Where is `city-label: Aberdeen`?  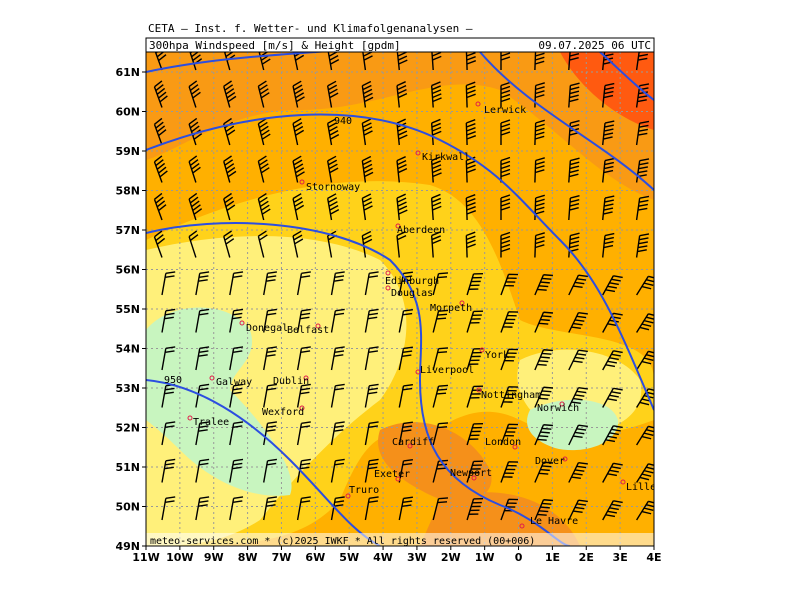
city-label: Aberdeen is located at coordinates (421, 230).